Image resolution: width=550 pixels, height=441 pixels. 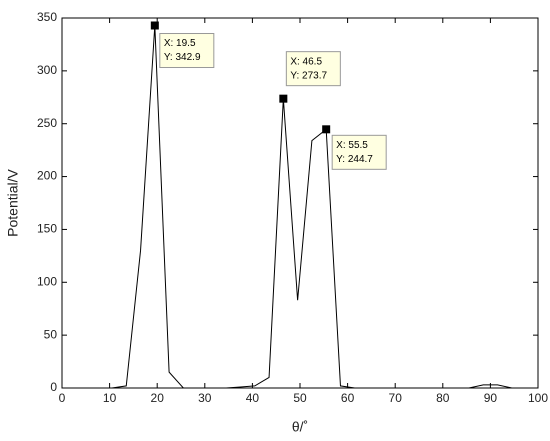 What do you see at coordinates (110, 398) in the screenshot?
I see `x-tick-label: 10` at bounding box center [110, 398].